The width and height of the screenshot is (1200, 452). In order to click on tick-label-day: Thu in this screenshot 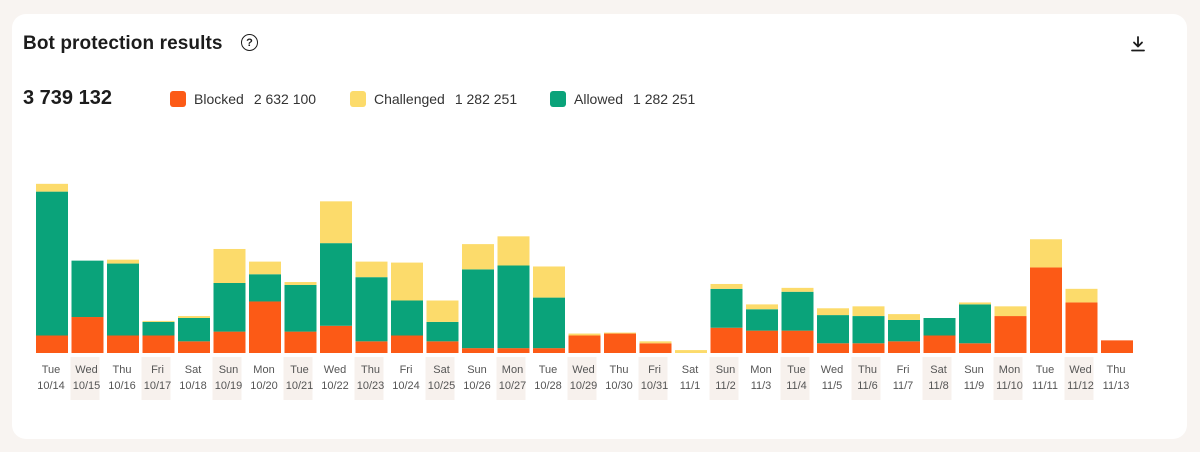, I will do `click(370, 370)`.